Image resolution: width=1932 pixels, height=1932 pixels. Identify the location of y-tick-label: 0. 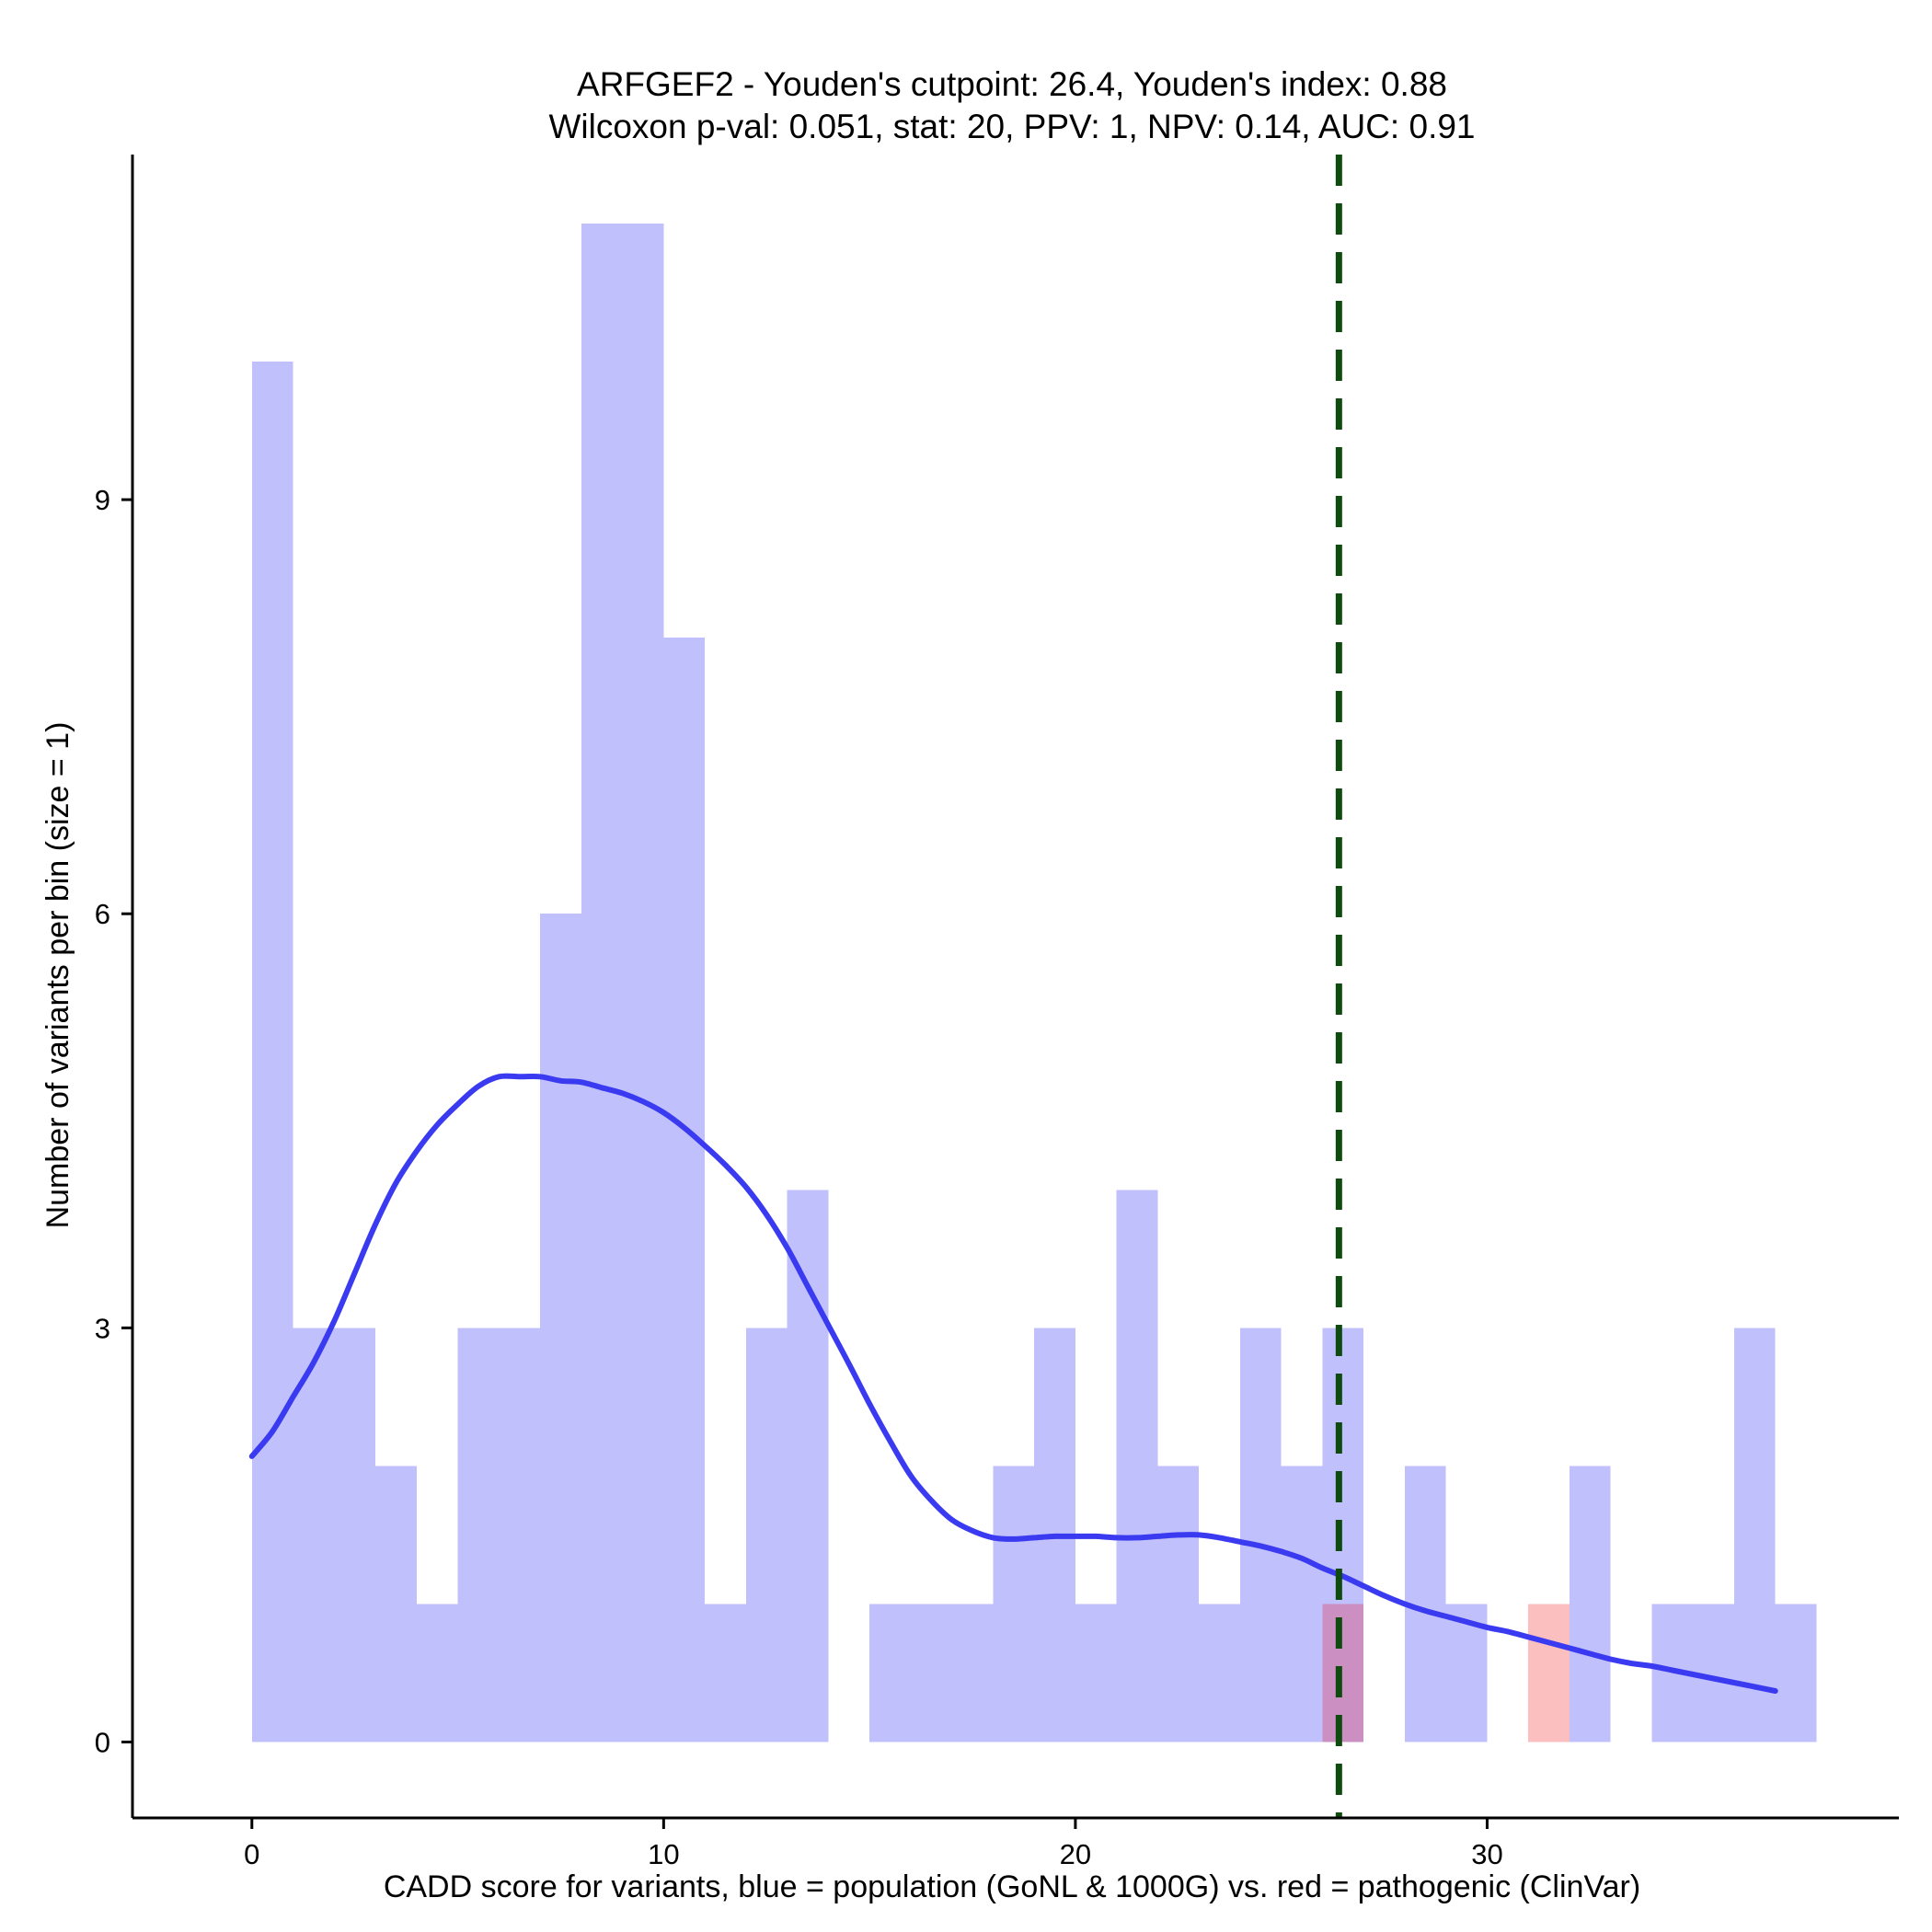
(102, 1742).